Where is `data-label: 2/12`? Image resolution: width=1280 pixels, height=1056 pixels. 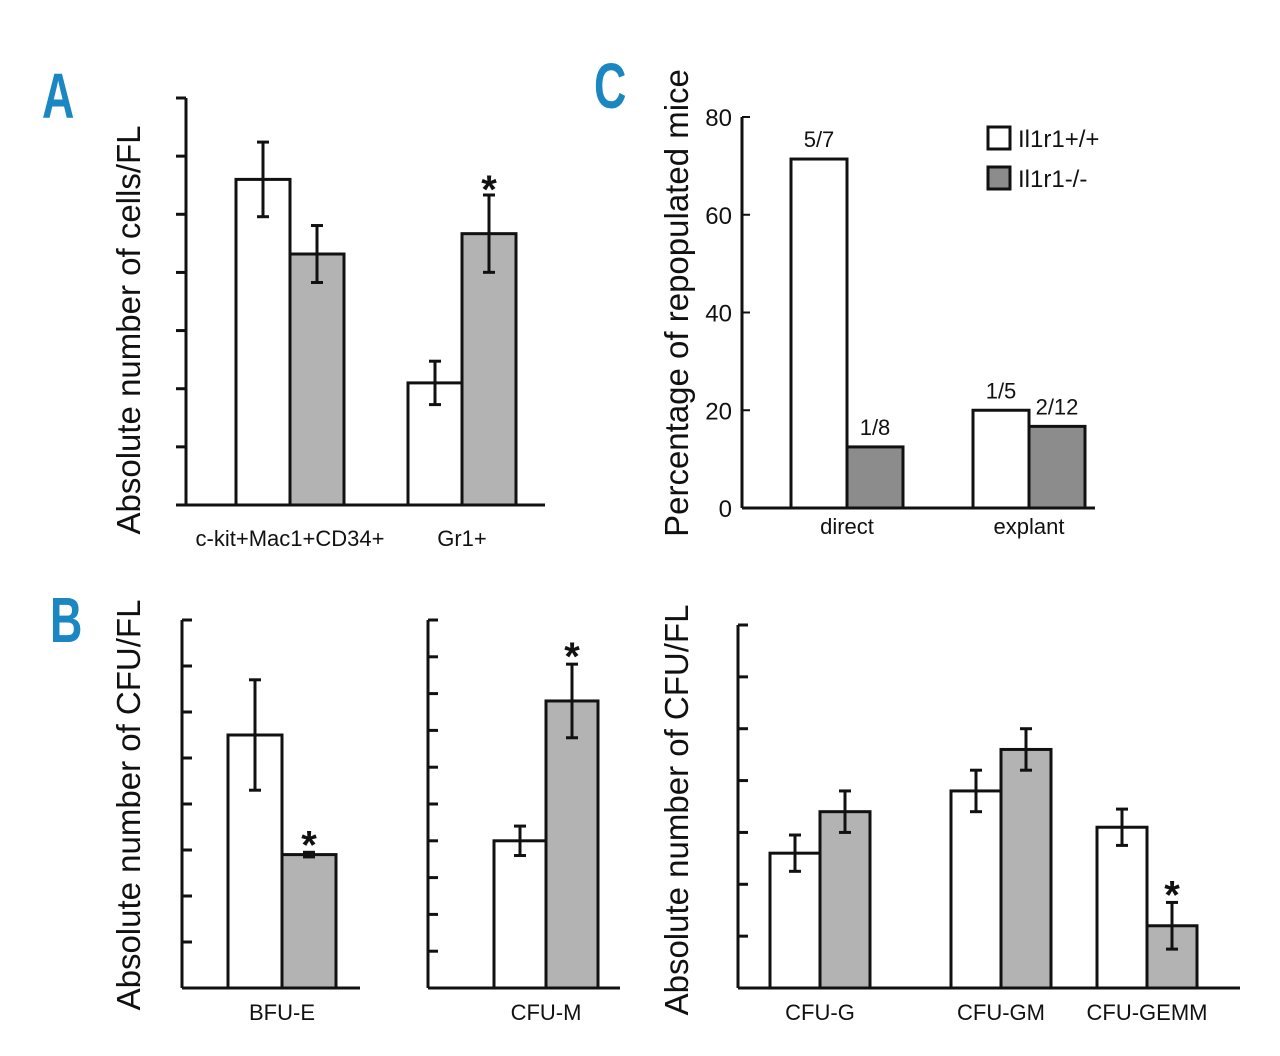
data-label: 2/12 is located at coordinates (1057, 406).